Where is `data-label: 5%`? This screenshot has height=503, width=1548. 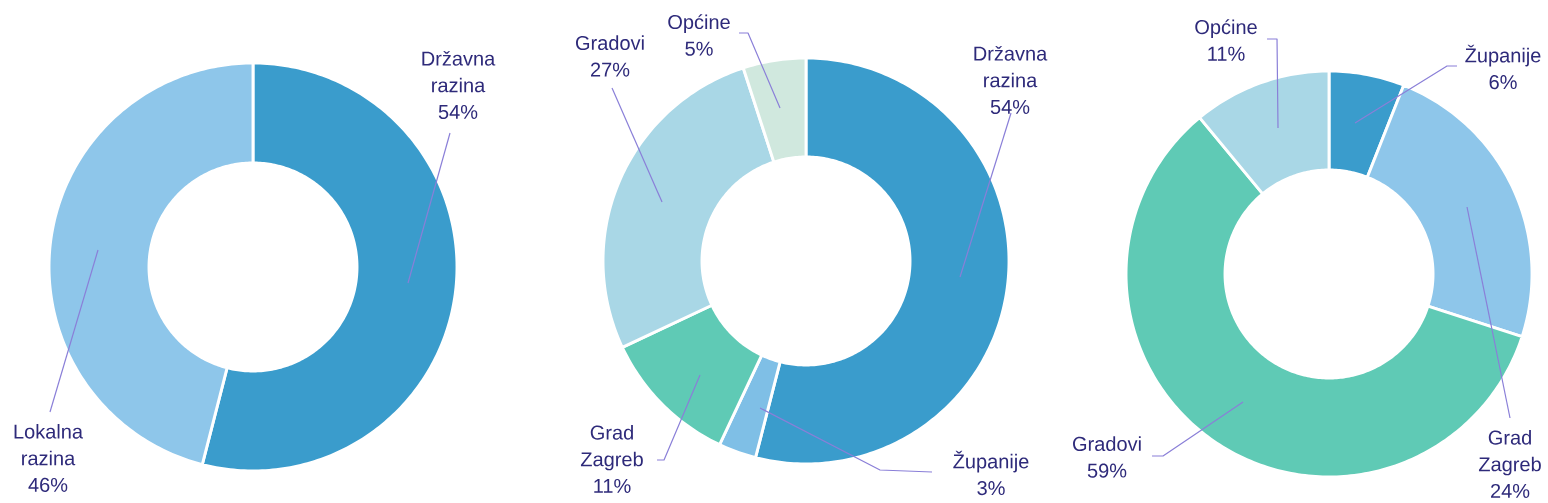 data-label: 5% is located at coordinates (699, 48).